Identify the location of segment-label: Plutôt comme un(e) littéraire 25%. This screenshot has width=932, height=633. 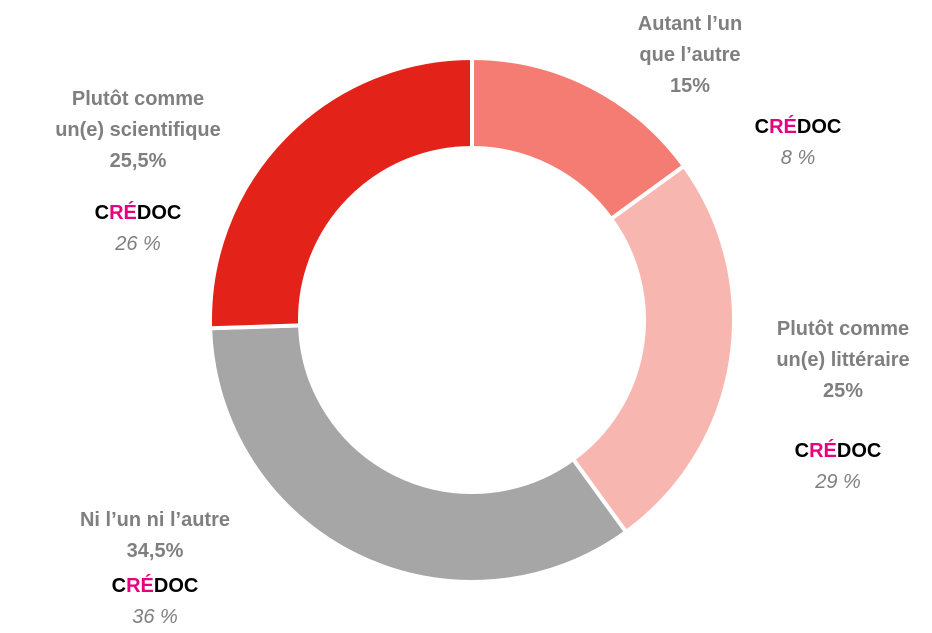
(843, 360).